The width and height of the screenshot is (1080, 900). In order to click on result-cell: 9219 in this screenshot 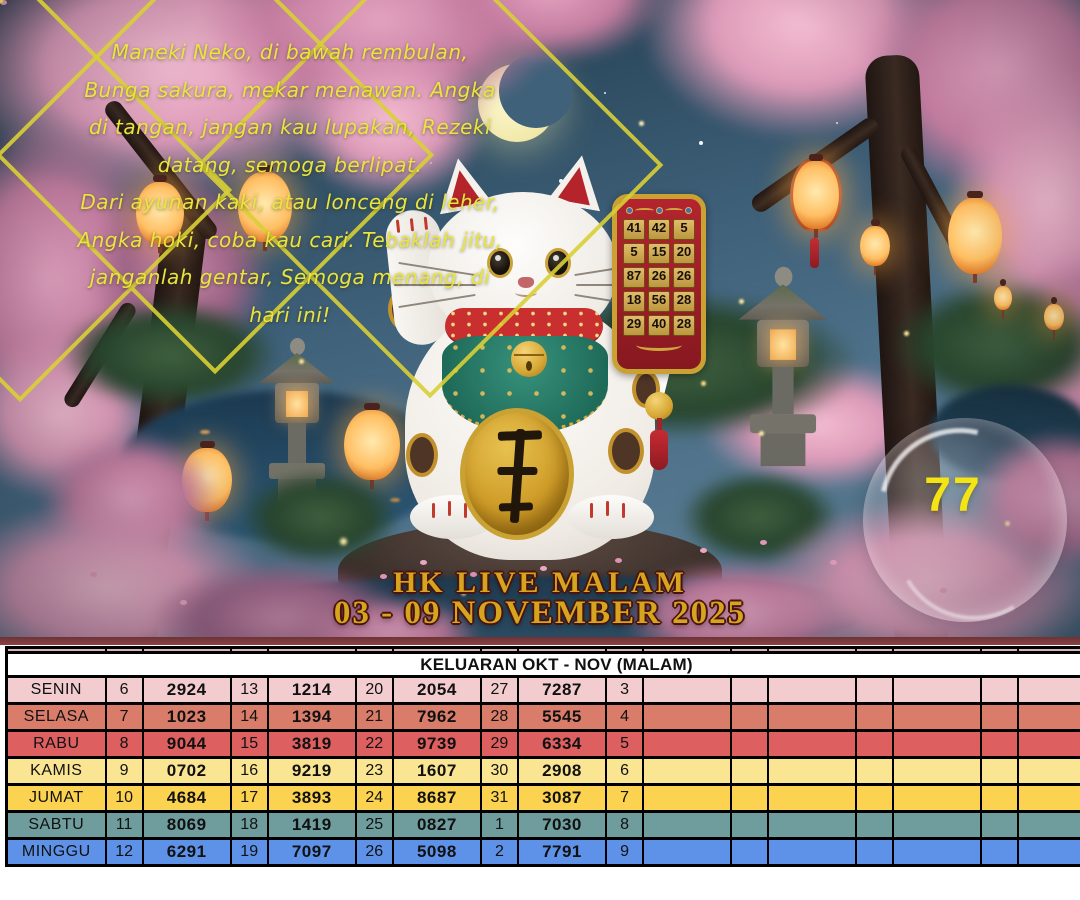, I will do `click(311, 771)`.